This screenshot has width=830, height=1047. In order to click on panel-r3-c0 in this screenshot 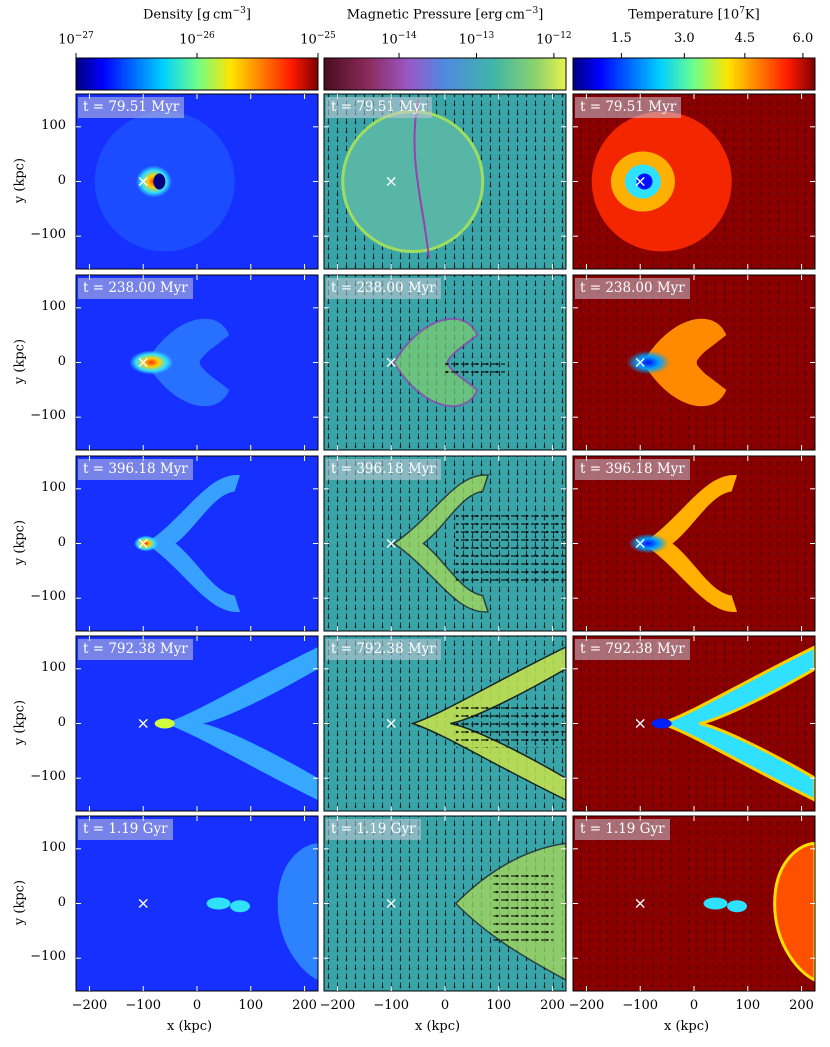, I will do `click(197, 723)`.